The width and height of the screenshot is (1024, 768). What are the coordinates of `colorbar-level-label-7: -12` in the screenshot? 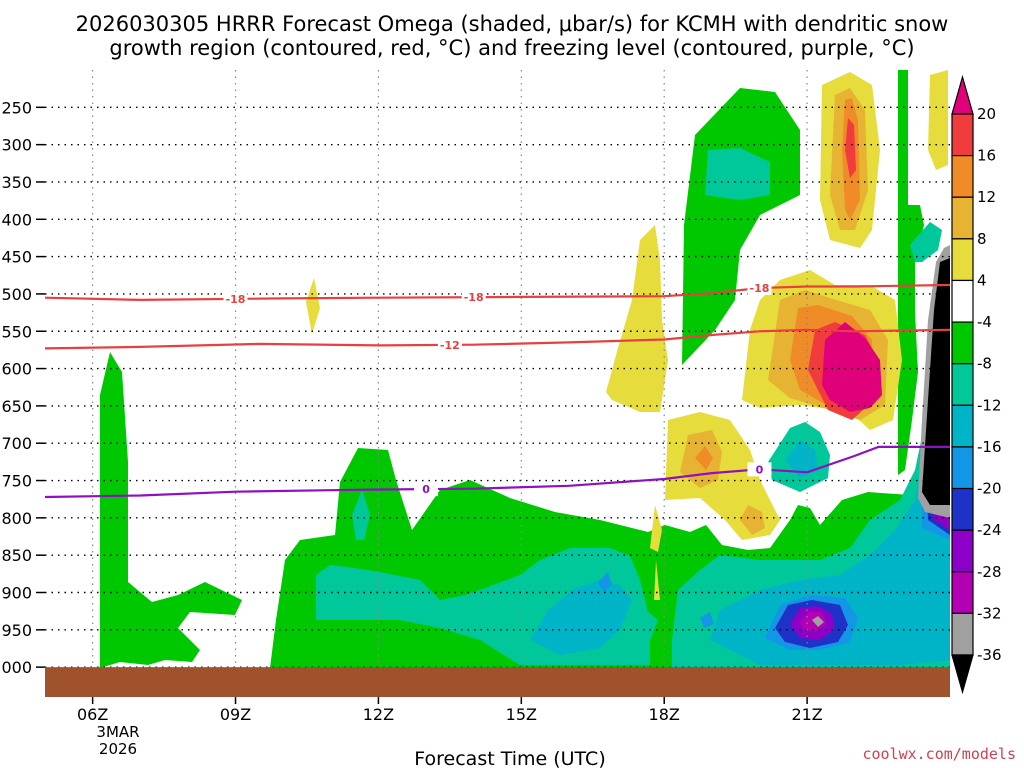 It's located at (989, 405).